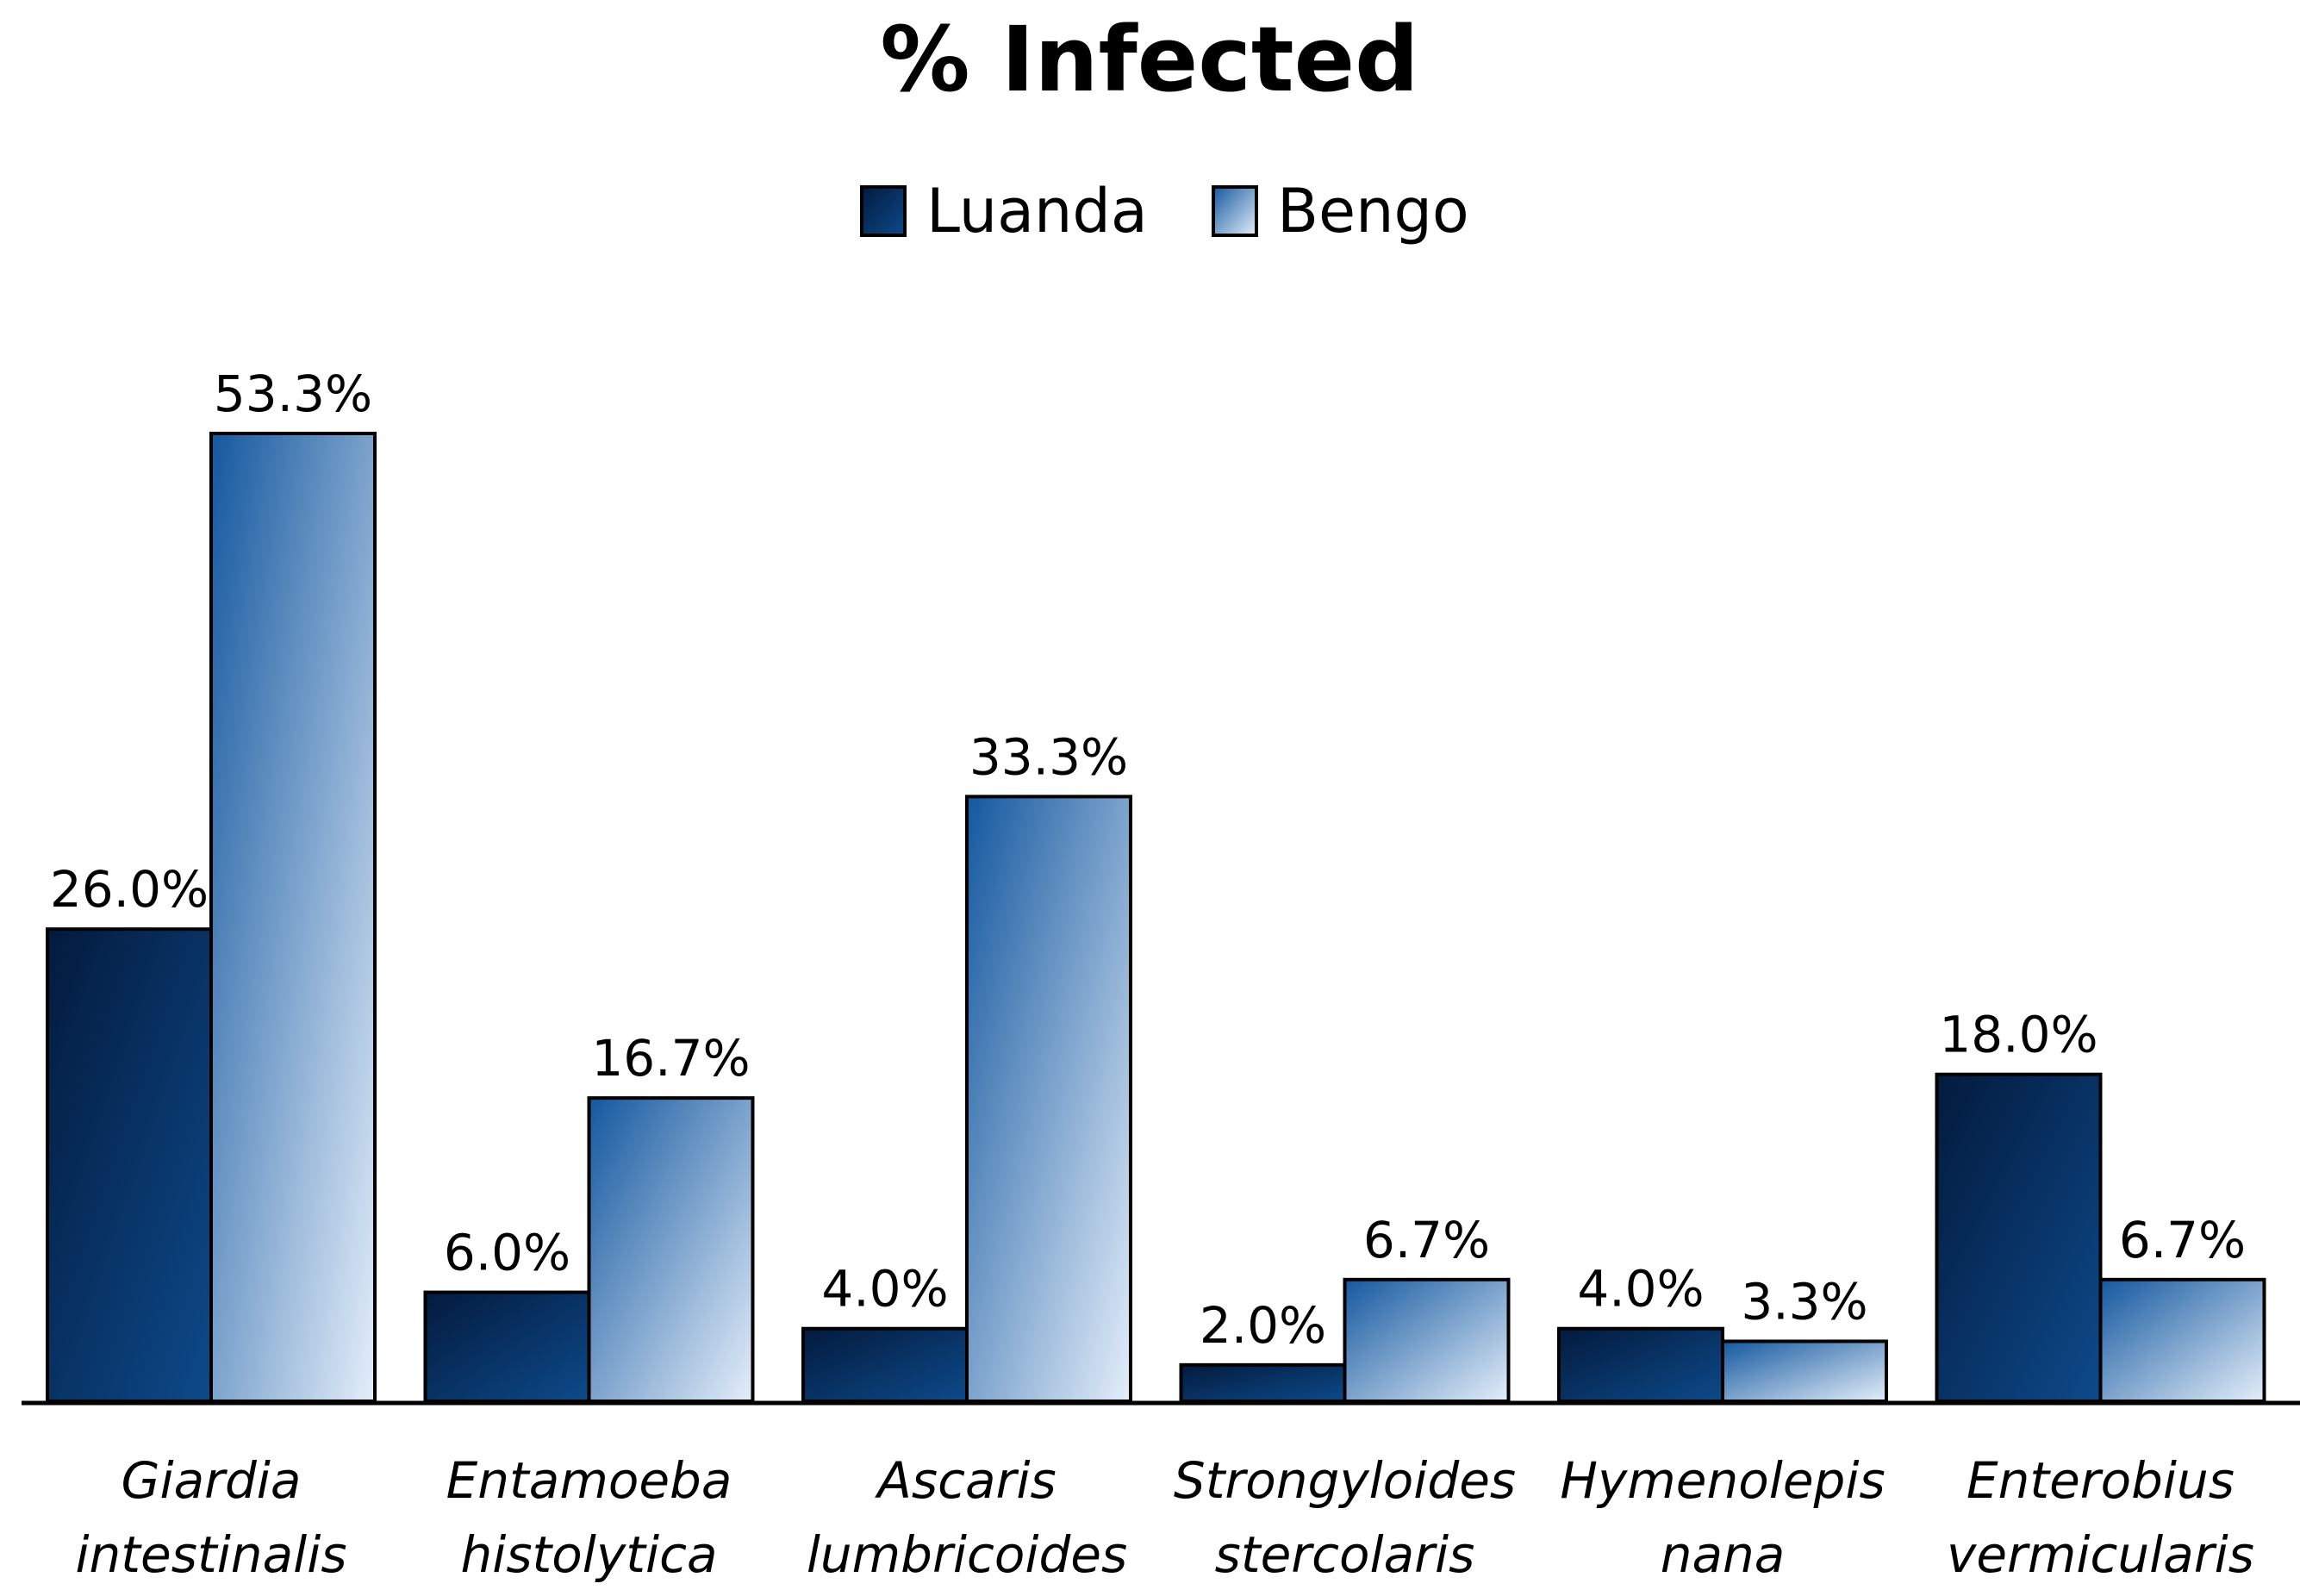 The height and width of the screenshot is (1596, 2300). I want to click on chart-title: % Infected, so click(1149, 59).